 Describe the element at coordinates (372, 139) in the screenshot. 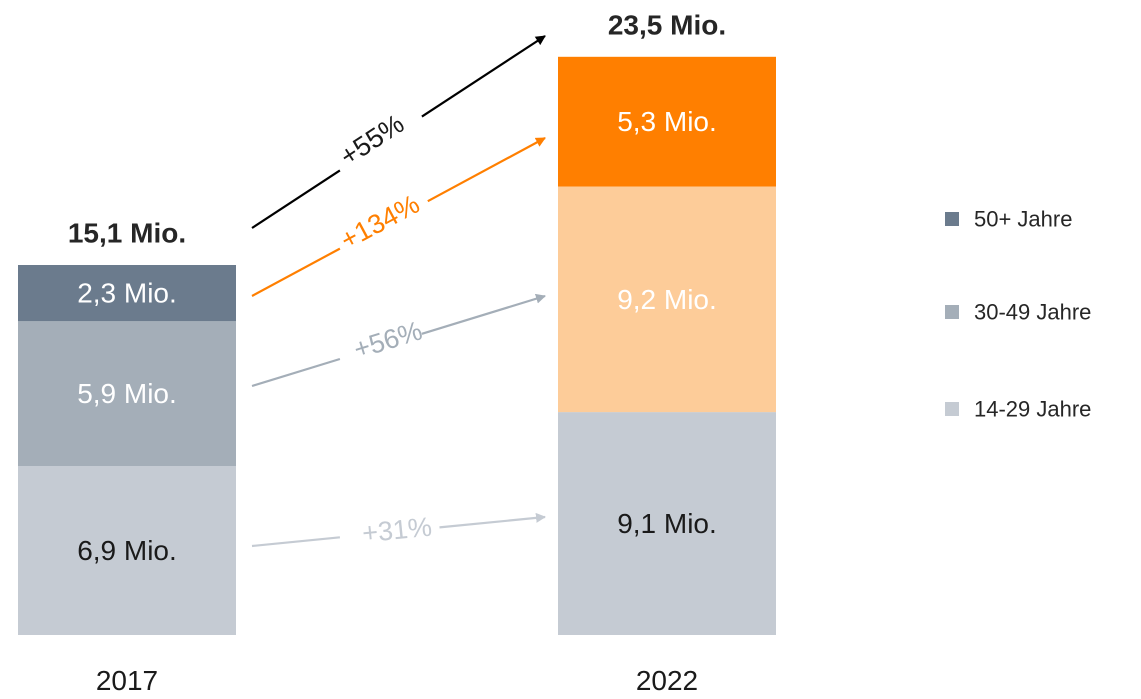

I see `growth-label: +55%` at that location.